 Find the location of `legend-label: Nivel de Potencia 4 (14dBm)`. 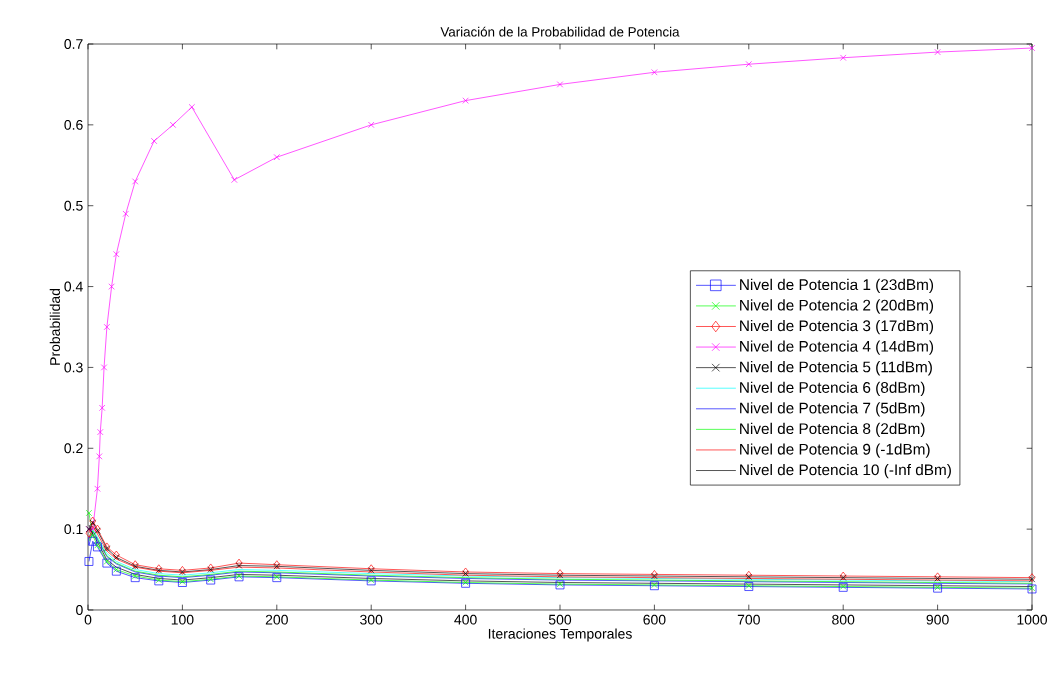

legend-label: Nivel de Potencia 4 (14dBm) is located at coordinates (837, 347).